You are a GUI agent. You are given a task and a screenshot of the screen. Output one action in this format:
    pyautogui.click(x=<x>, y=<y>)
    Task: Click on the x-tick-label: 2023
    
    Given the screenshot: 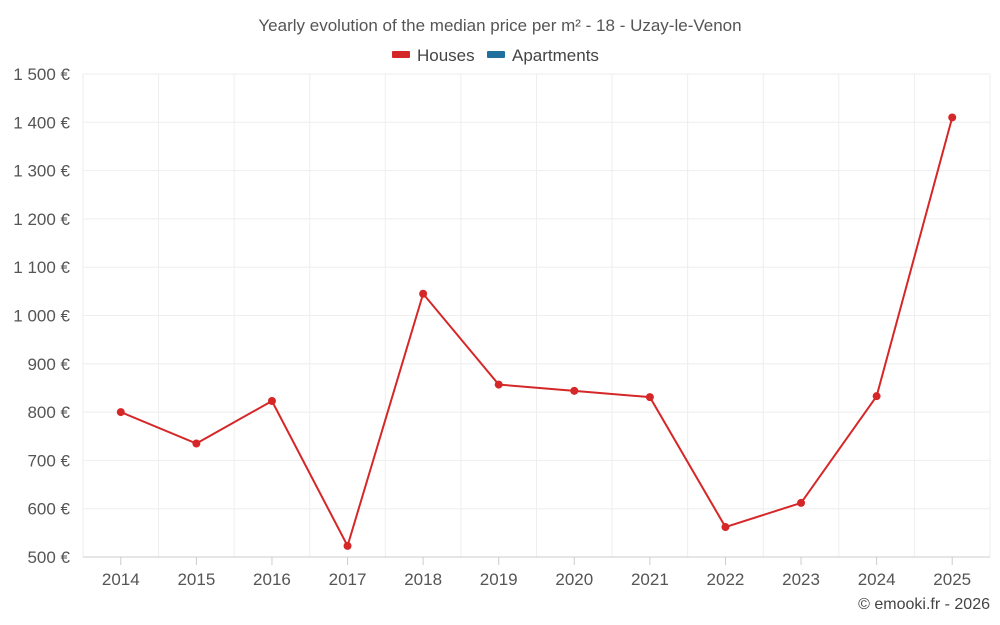 What is the action you would take?
    pyautogui.click(x=801, y=579)
    